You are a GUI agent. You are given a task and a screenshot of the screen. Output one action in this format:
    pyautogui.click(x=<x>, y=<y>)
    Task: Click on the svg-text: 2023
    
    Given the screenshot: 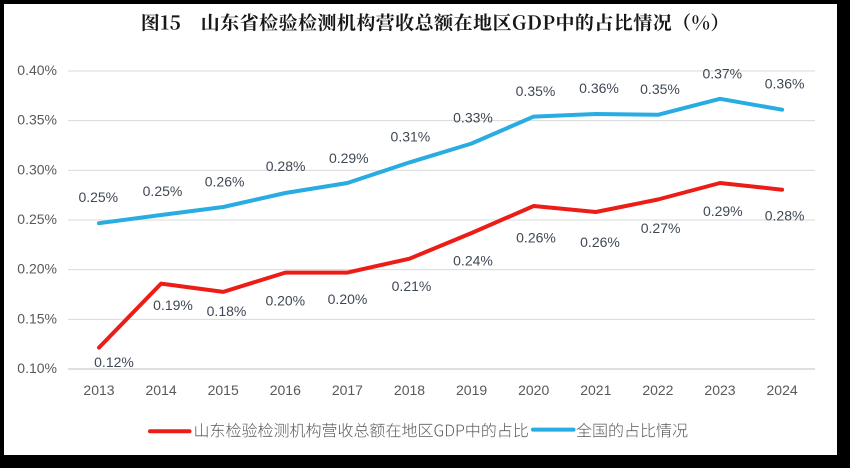 What is the action you would take?
    pyautogui.click(x=719, y=390)
    